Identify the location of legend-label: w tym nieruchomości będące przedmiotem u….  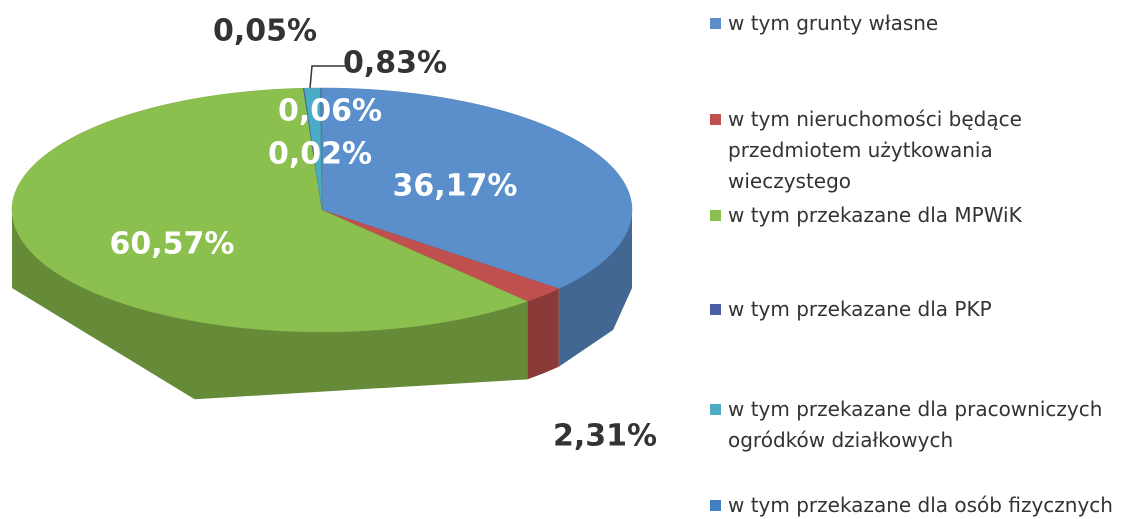
(875, 150).